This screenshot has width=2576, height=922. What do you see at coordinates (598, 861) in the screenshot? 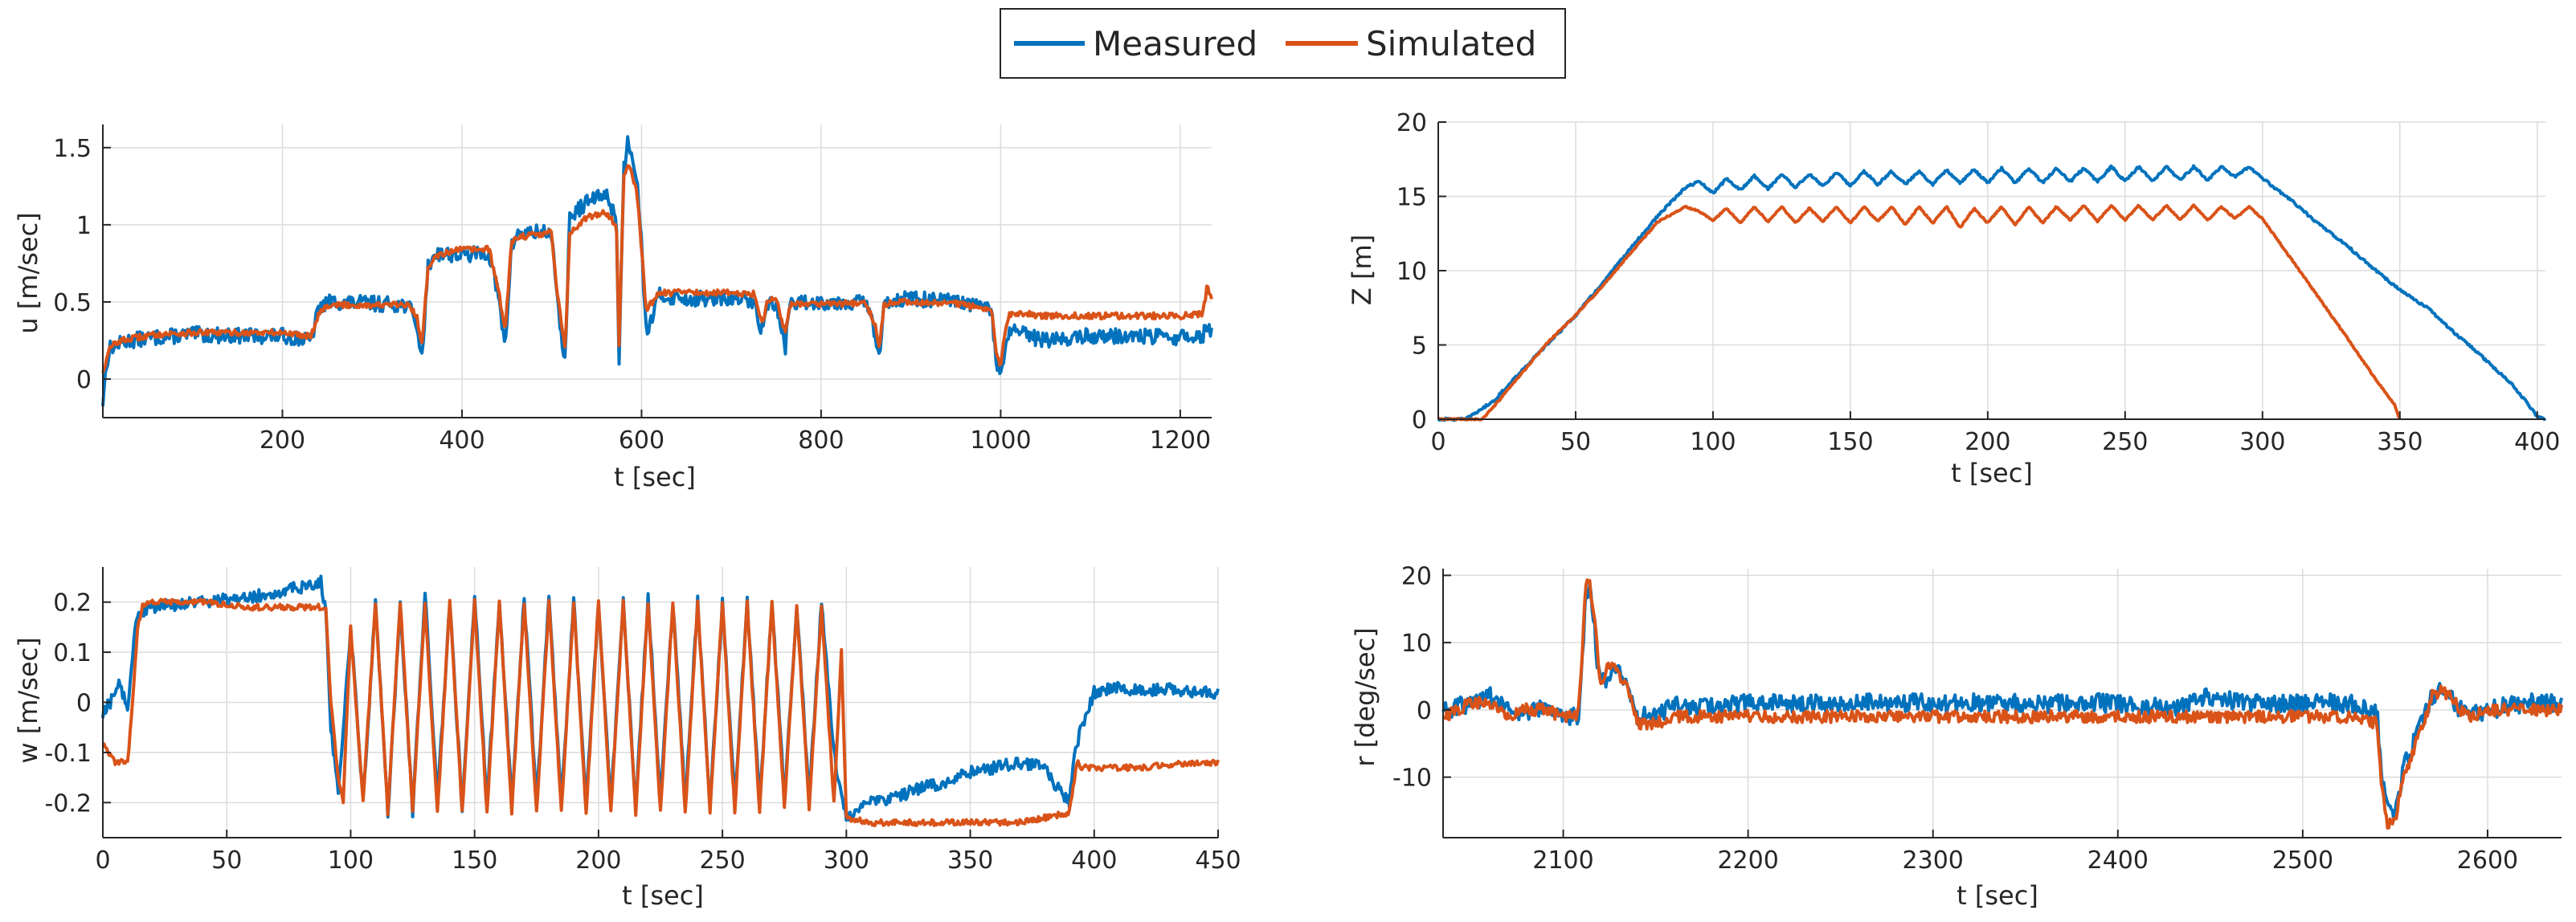
I see `w-xtick-label: 200` at bounding box center [598, 861].